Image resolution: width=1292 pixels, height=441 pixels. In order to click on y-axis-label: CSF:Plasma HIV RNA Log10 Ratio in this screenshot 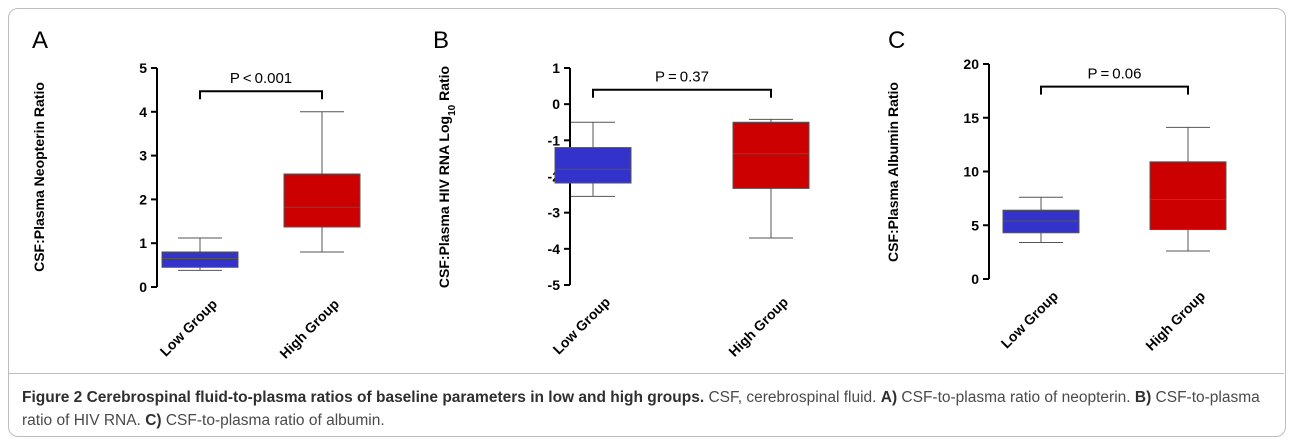, I will do `click(447, 177)`.